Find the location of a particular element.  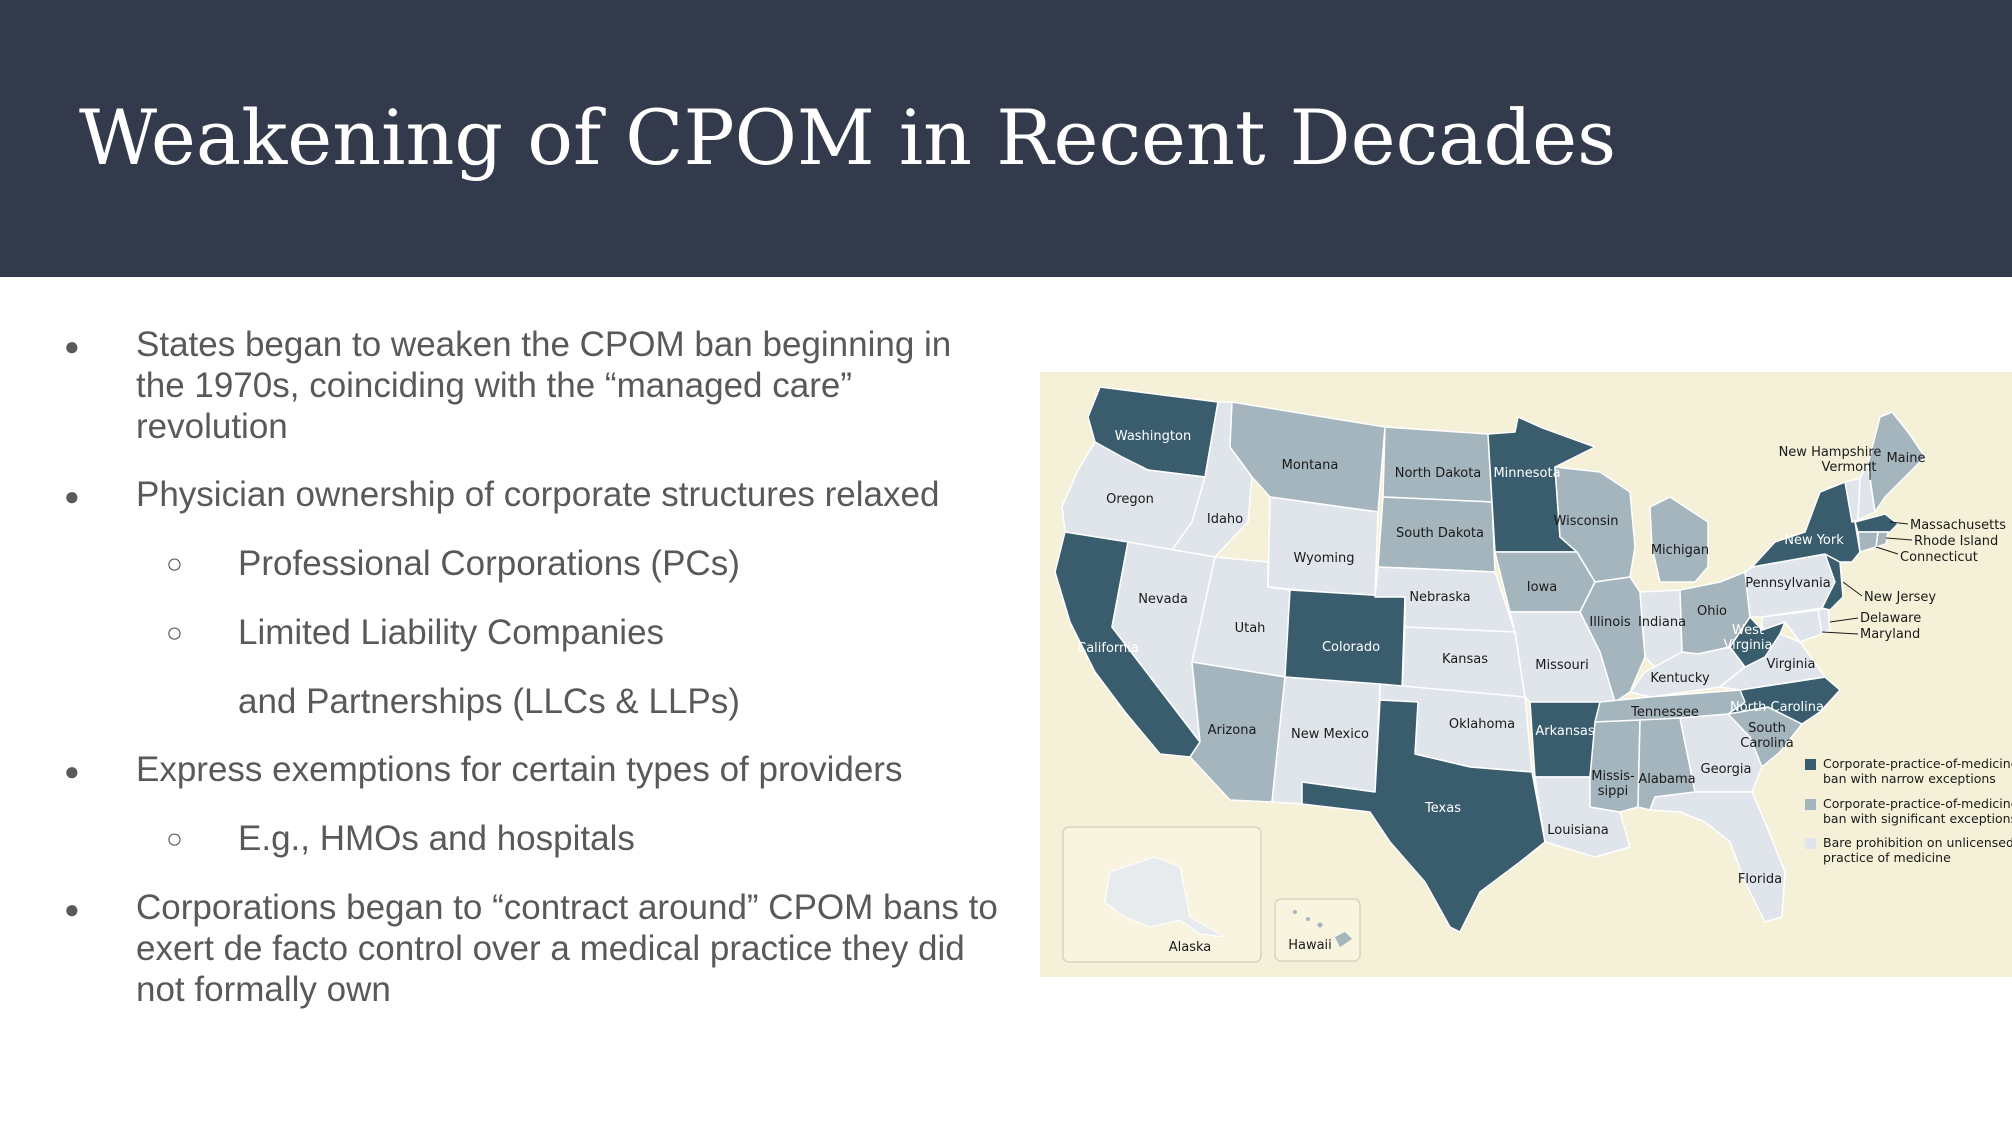

label-arizona: Arizona is located at coordinates (1232, 730).